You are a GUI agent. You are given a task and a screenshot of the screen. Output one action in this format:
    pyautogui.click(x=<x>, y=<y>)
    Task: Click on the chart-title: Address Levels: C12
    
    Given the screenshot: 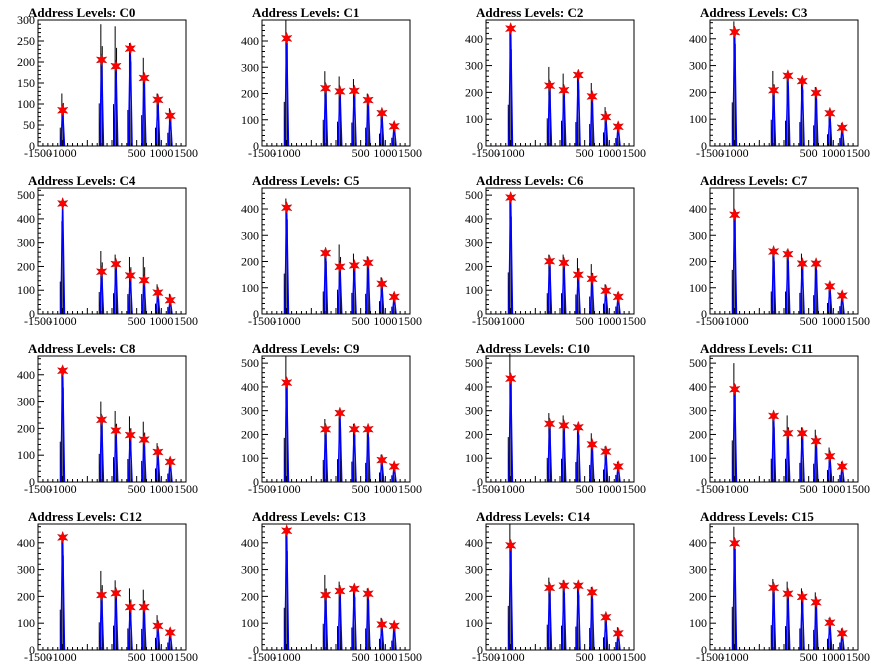 What is the action you would take?
    pyautogui.click(x=85, y=516)
    